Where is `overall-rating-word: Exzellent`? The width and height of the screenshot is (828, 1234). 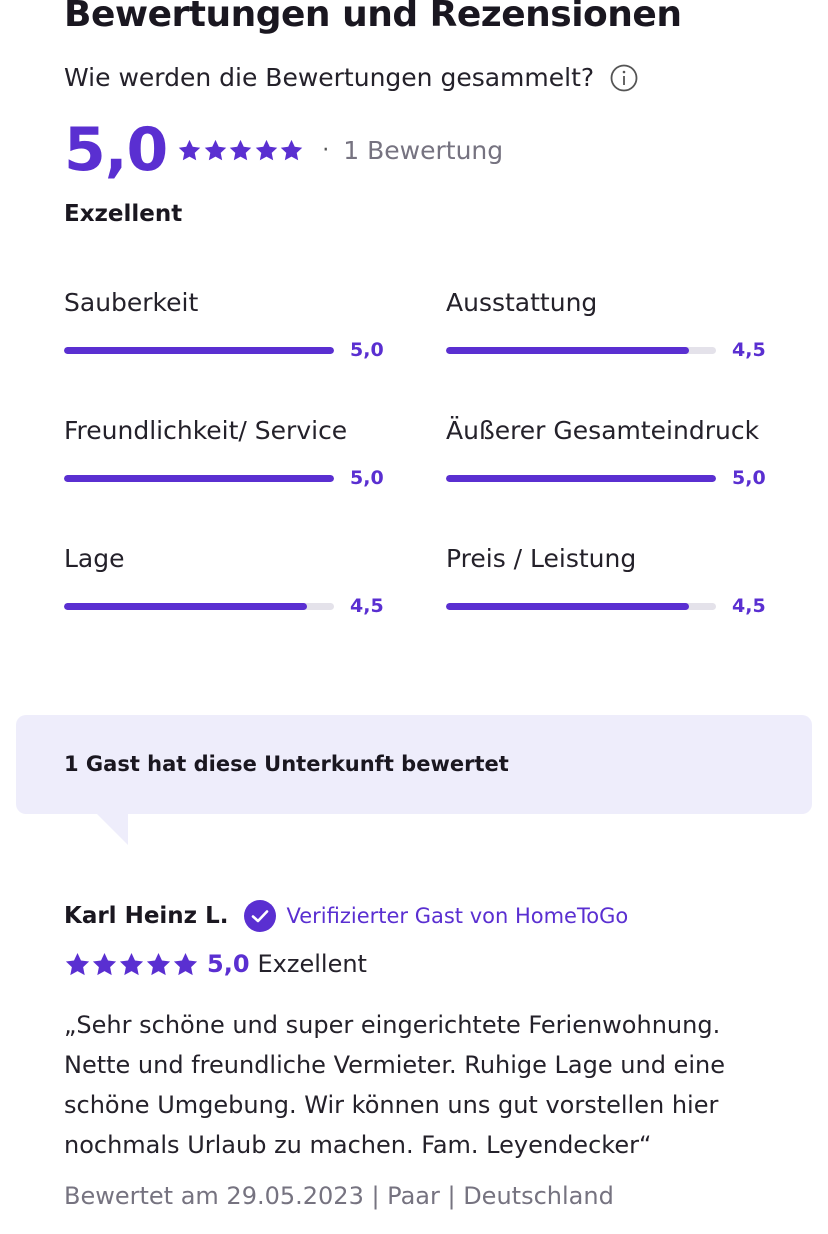
overall-rating-word: Exzellent is located at coordinates (123, 214).